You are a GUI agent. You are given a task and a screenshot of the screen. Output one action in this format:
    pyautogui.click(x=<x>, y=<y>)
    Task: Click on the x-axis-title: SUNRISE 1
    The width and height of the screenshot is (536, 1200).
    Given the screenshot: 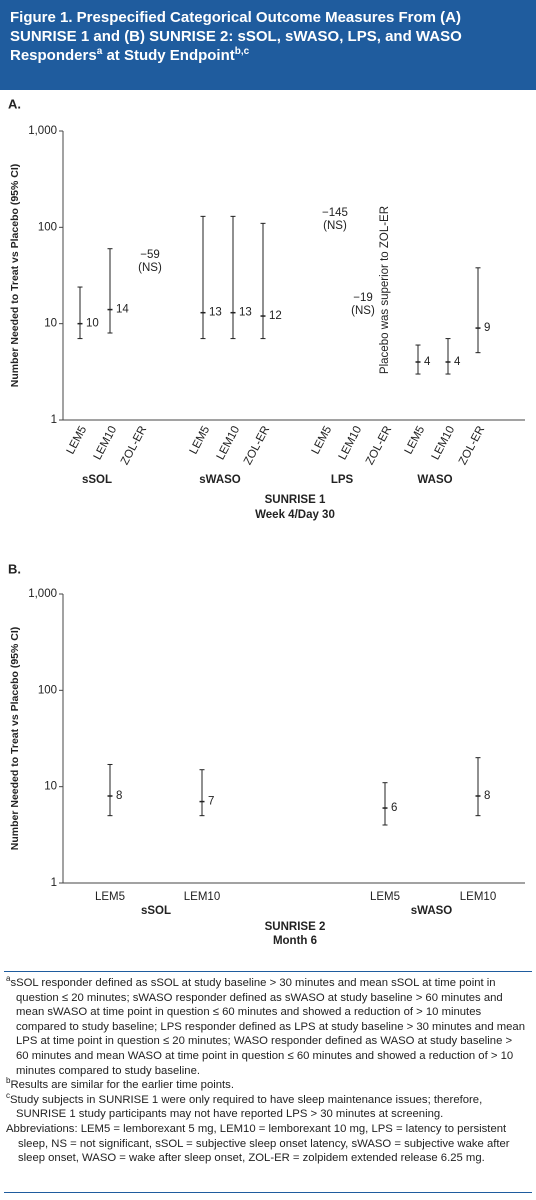 What is the action you would take?
    pyautogui.click(x=295, y=500)
    